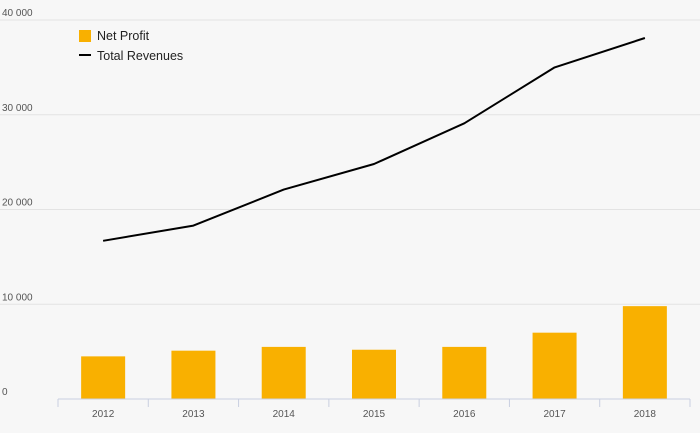 This screenshot has width=700, height=433. What do you see at coordinates (103, 377) in the screenshot?
I see `bar-net-profit-2012` at bounding box center [103, 377].